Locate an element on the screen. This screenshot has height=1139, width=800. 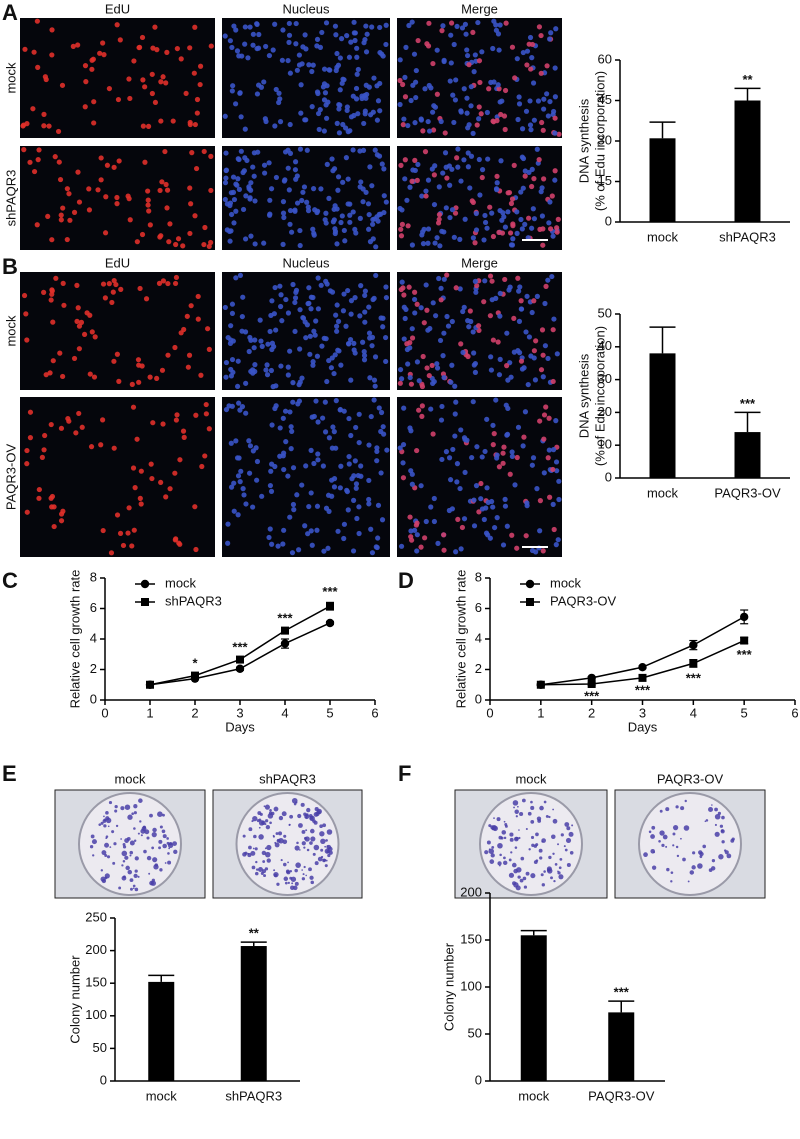
bar is located at coordinates (747, 161).